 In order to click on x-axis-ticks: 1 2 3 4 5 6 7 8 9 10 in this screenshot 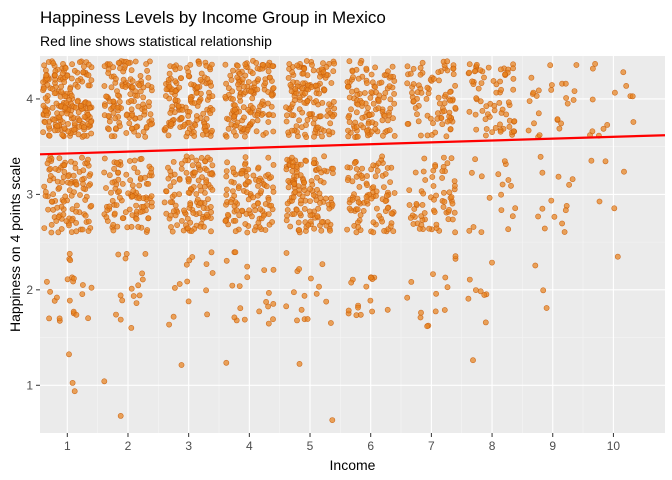, I will do `click(342, 443)`.